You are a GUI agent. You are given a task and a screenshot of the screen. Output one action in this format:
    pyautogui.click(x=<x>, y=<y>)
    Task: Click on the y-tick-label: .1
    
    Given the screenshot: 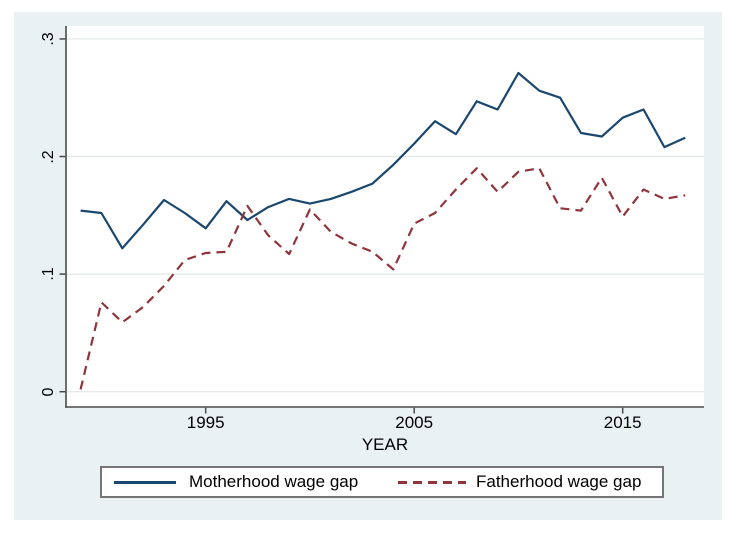 What is the action you would take?
    pyautogui.click(x=48, y=274)
    